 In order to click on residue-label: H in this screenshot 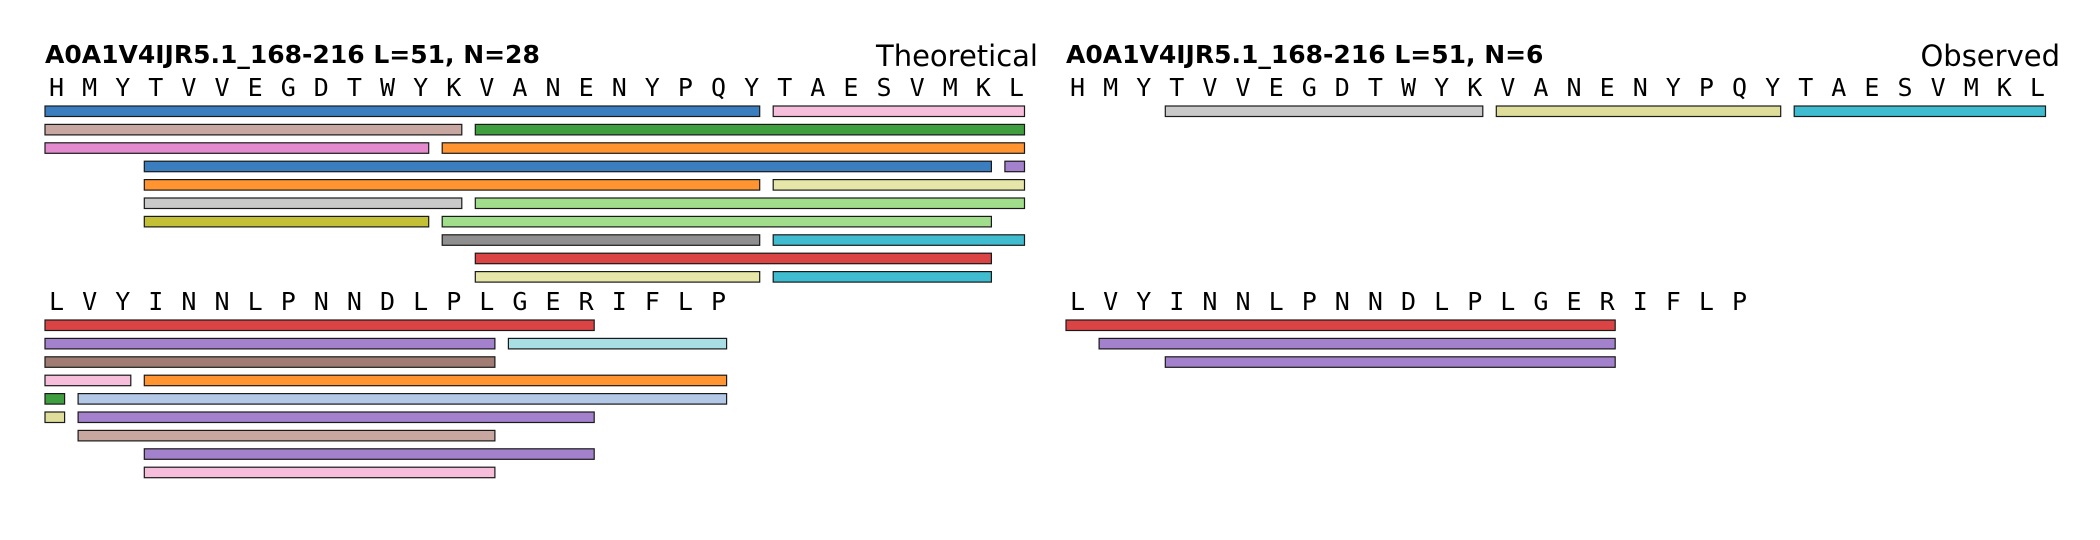, I will do `click(1077, 87)`.